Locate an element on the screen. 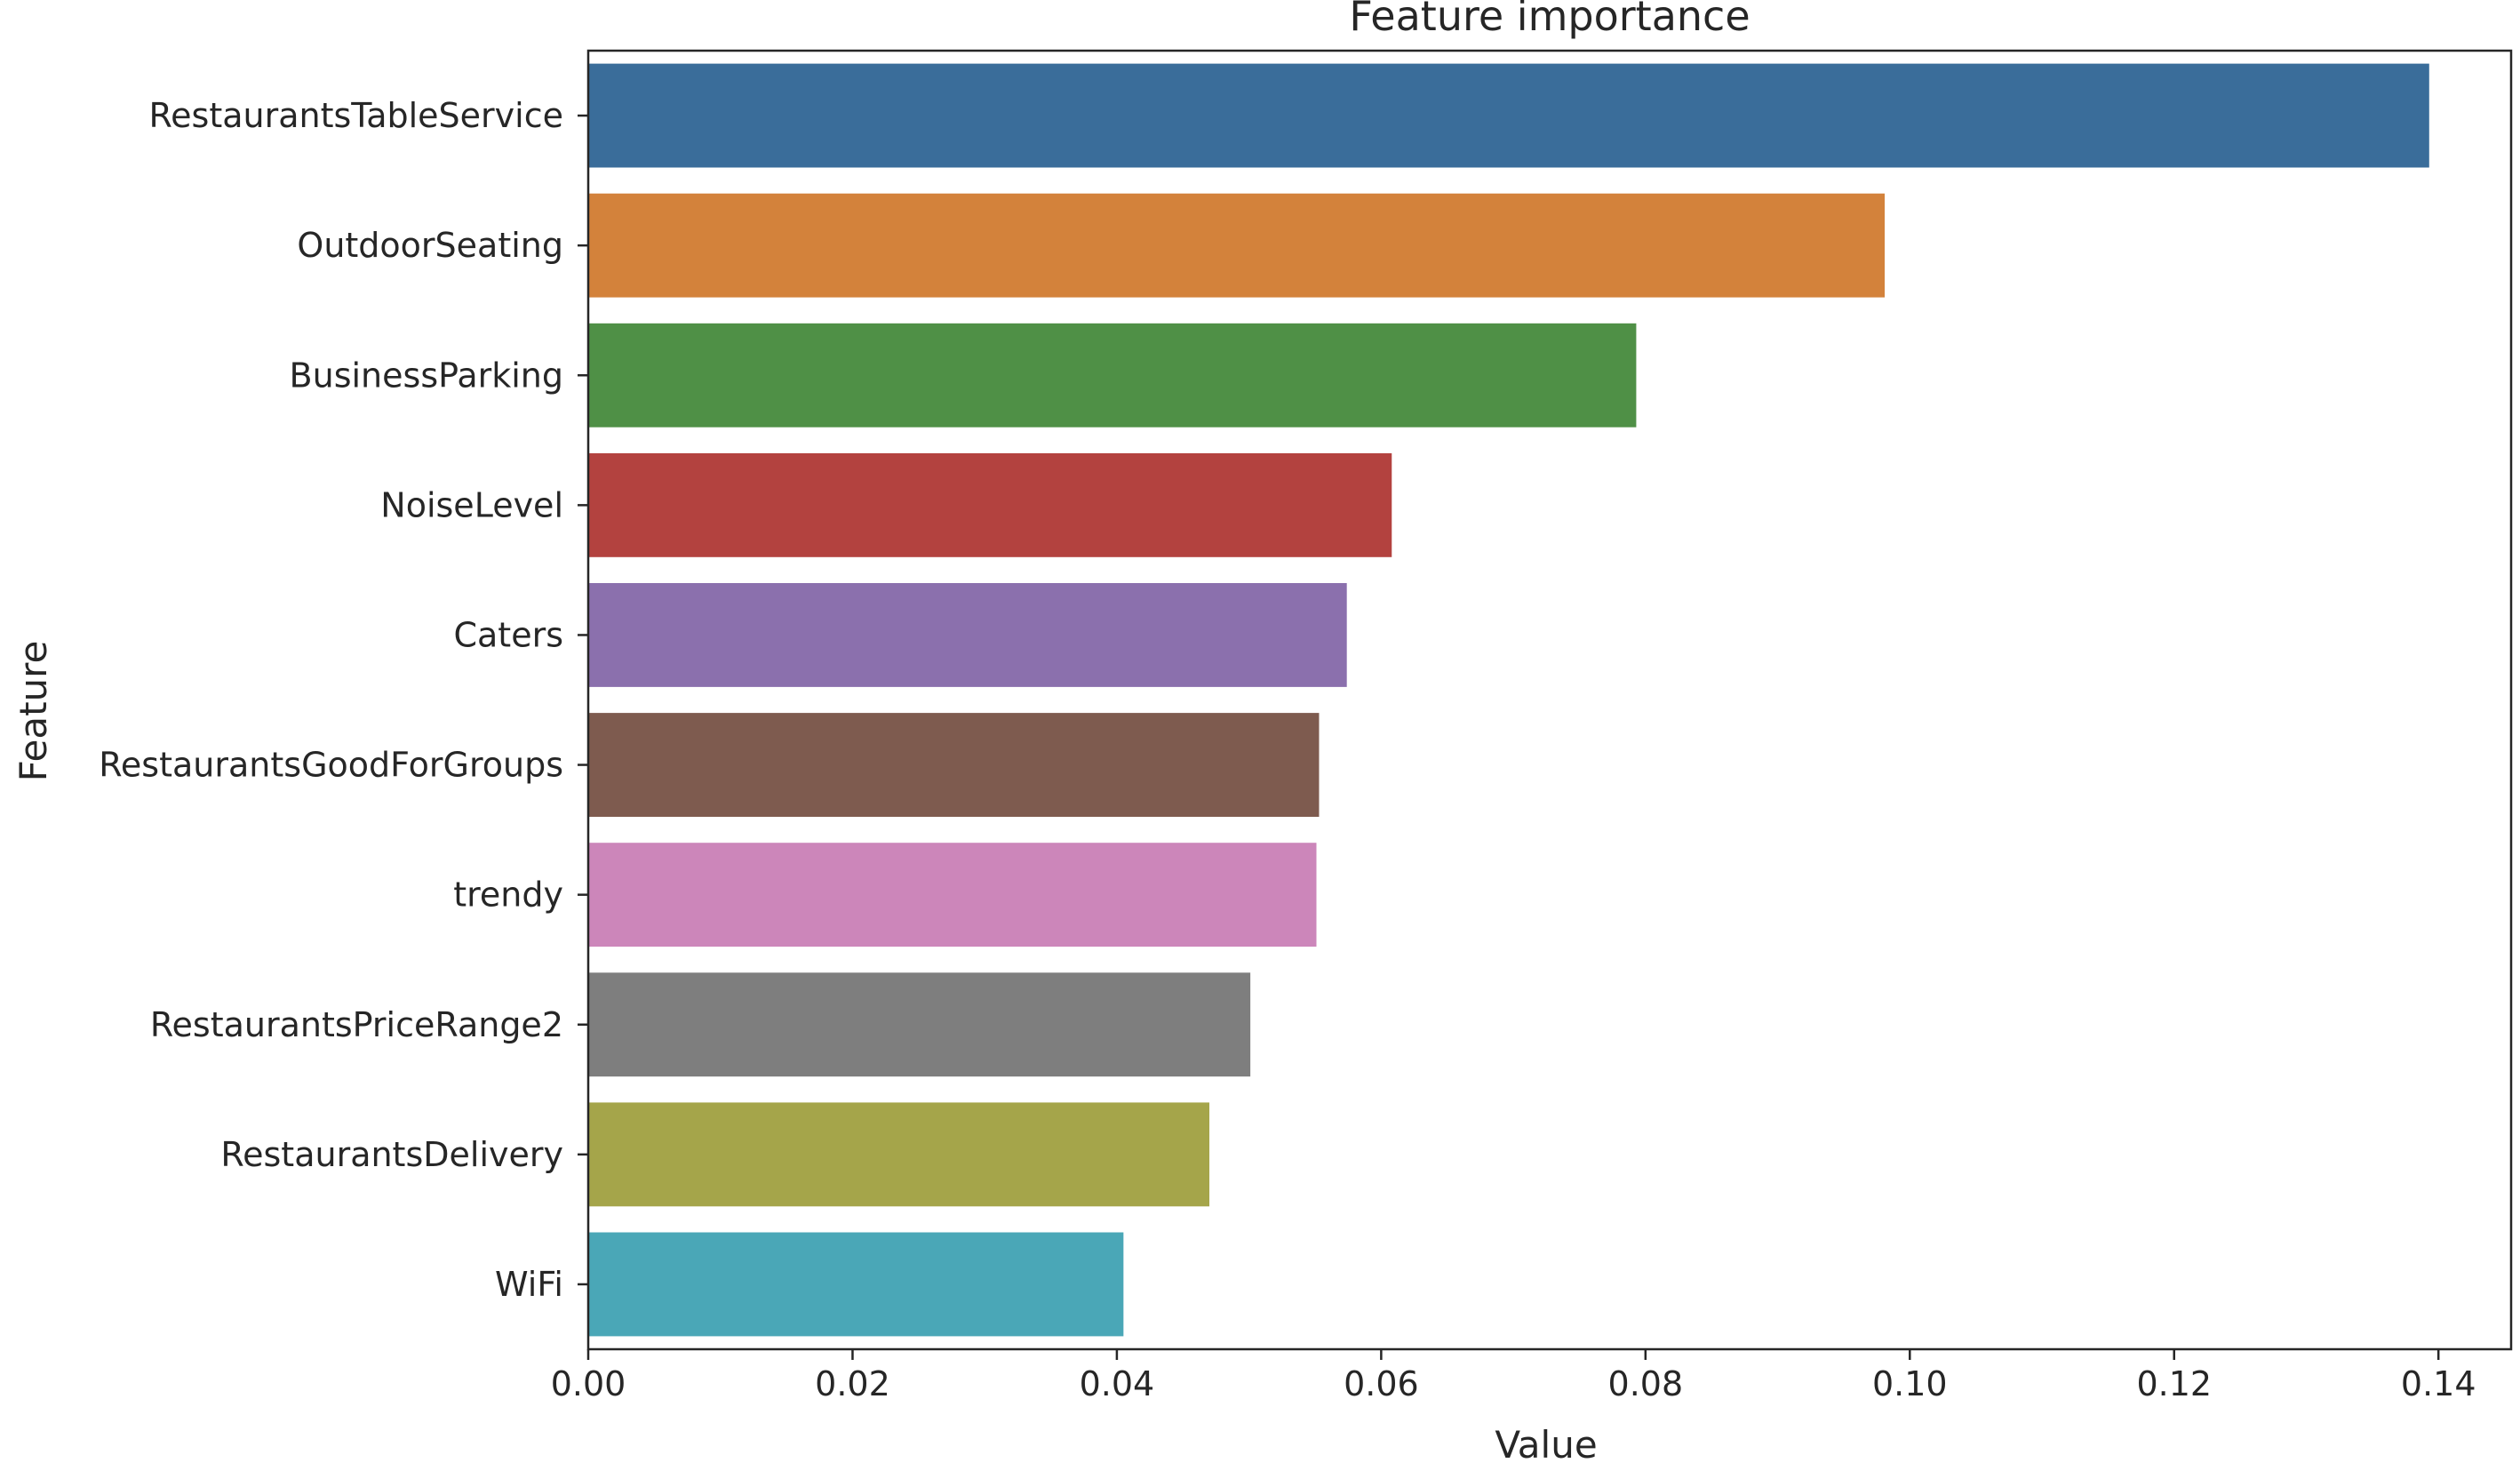 Image resolution: width=2520 pixels, height=1479 pixels. x-axis-title: Value is located at coordinates (1546, 1445).